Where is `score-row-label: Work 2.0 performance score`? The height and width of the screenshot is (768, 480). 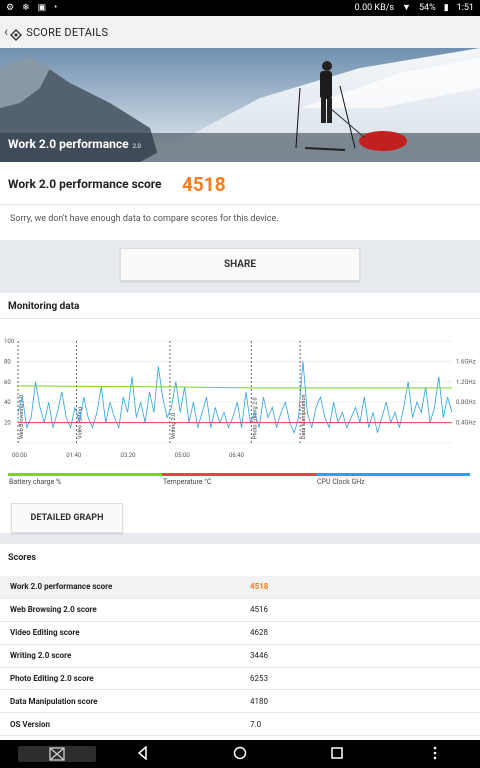
score-row-label: Work 2.0 performance score is located at coordinates (61, 587).